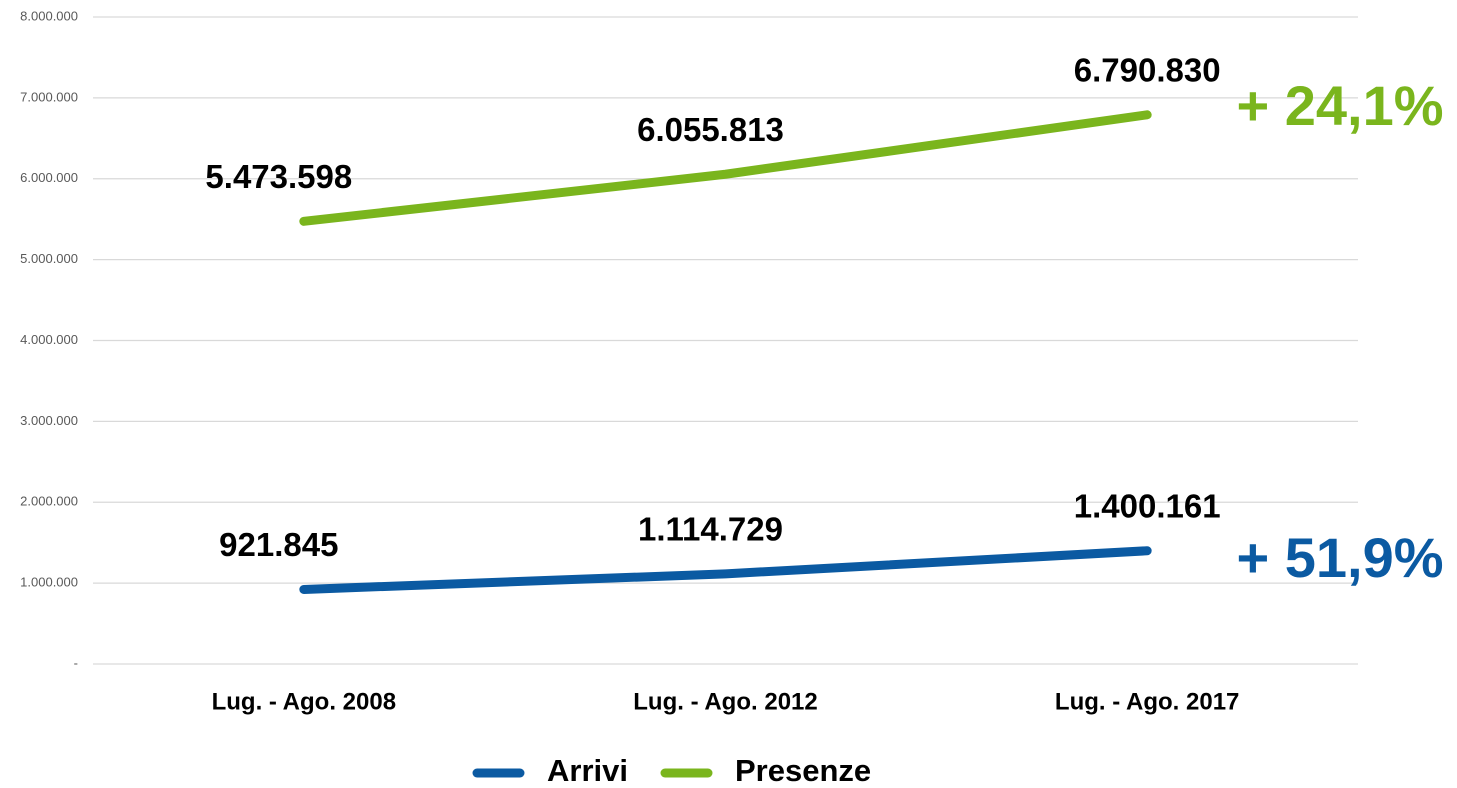  I want to click on annotation: + 51,9%, so click(1339, 557).